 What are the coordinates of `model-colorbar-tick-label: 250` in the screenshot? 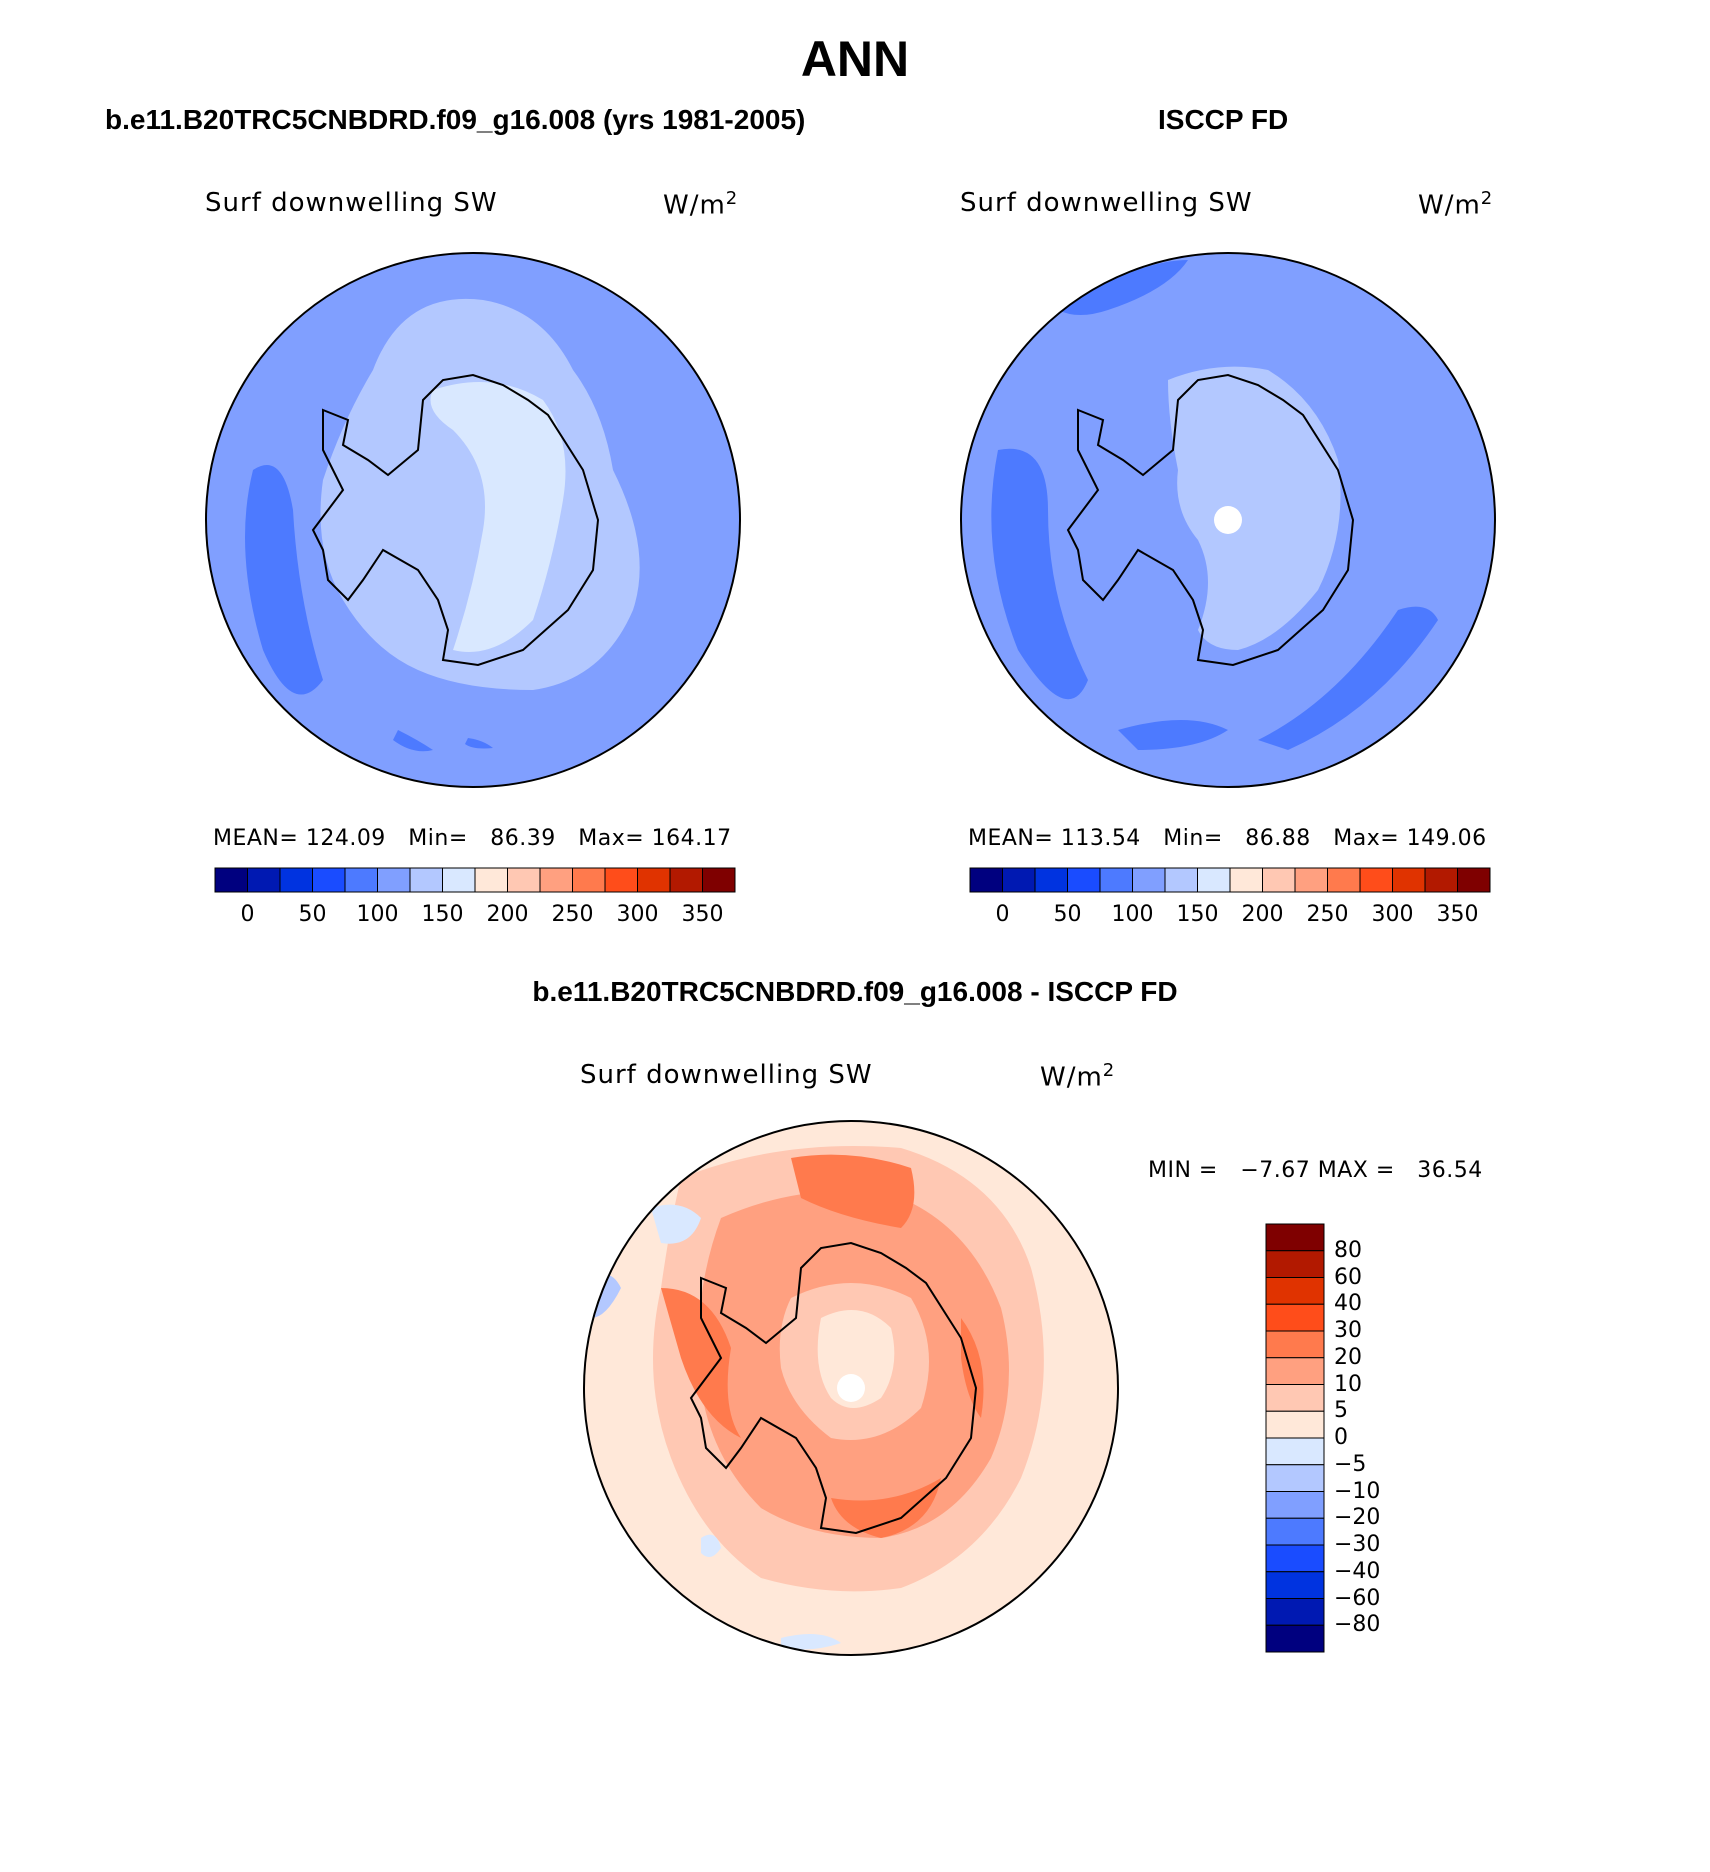 It's located at (572, 914).